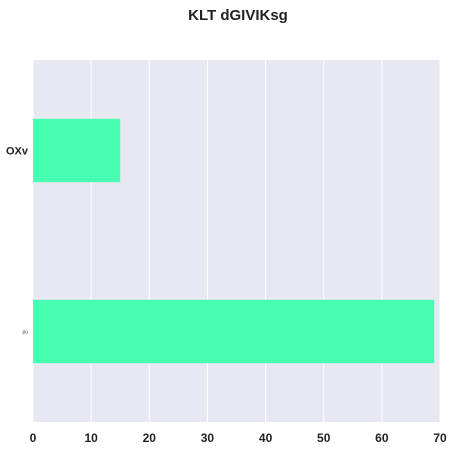  I want to click on y-axis-categories: OXv pü, so click(17, 241).